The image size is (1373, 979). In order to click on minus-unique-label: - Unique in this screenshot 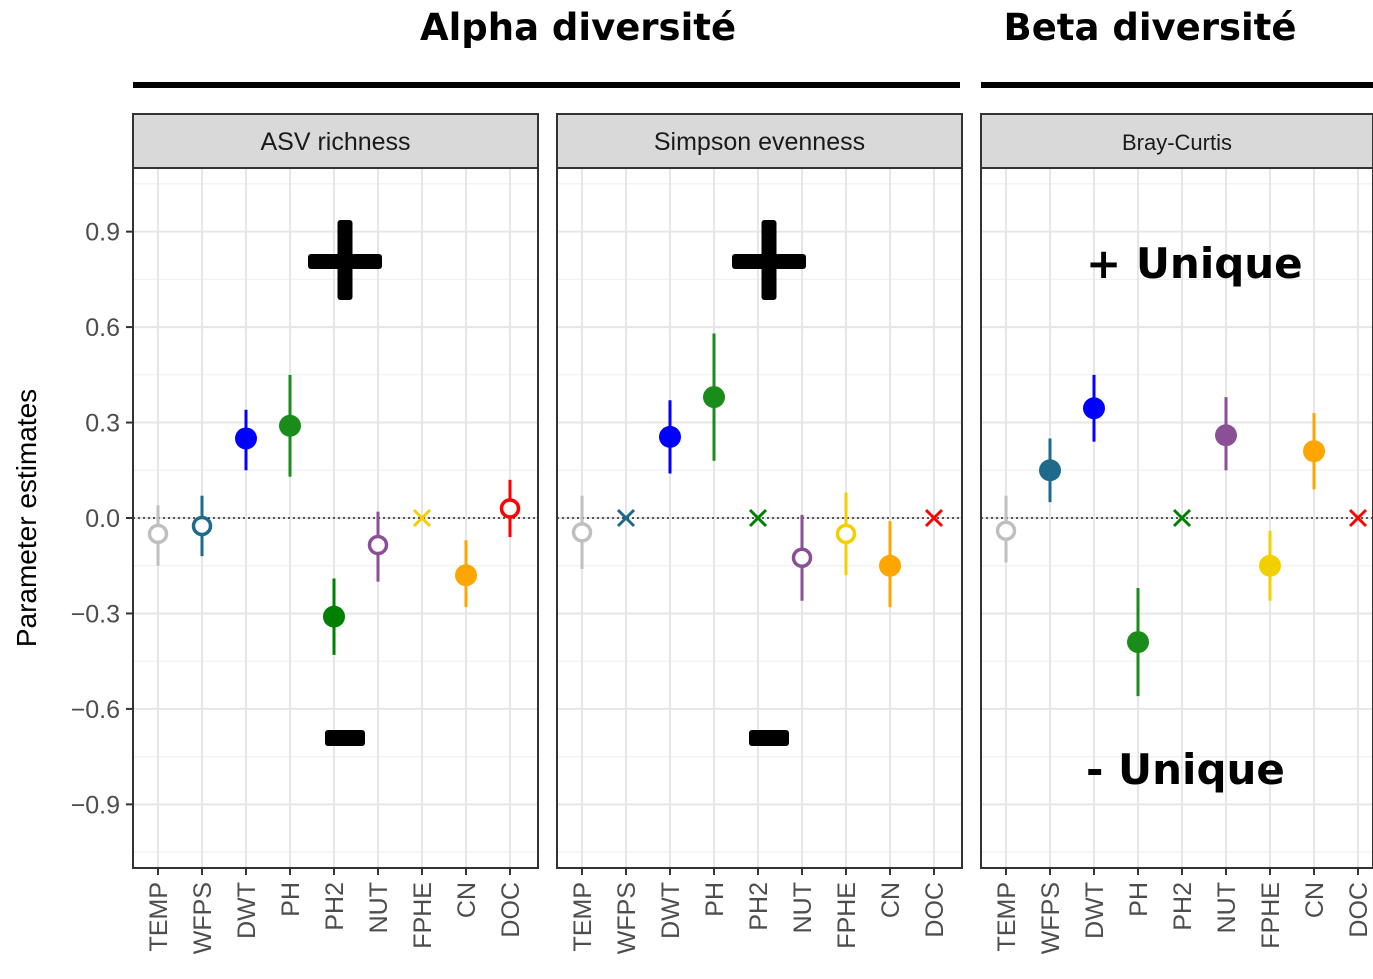, I will do `click(1185, 769)`.